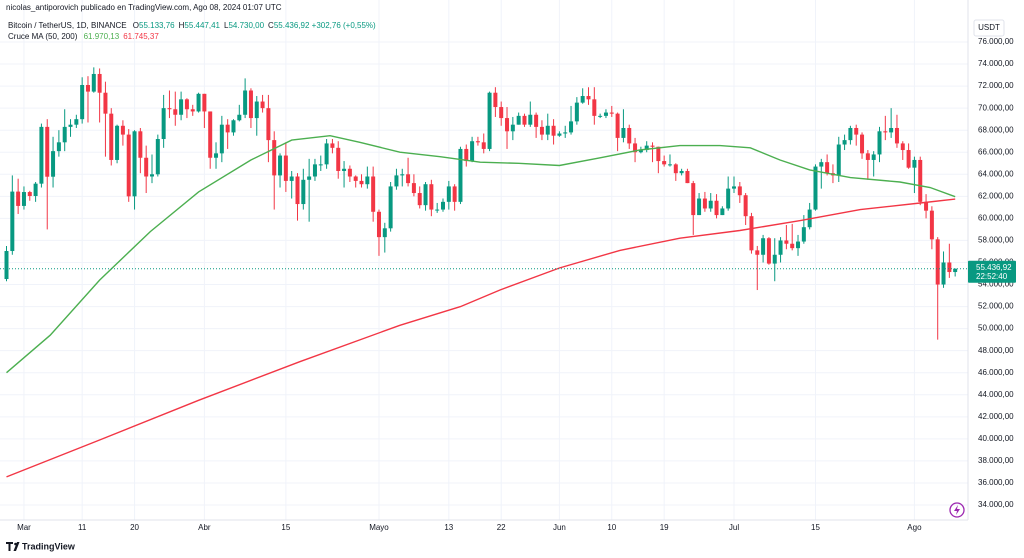 This screenshot has height=558, width=1024. Describe the element at coordinates (134, 527) in the screenshot. I see `x-tick-label: 20` at that location.